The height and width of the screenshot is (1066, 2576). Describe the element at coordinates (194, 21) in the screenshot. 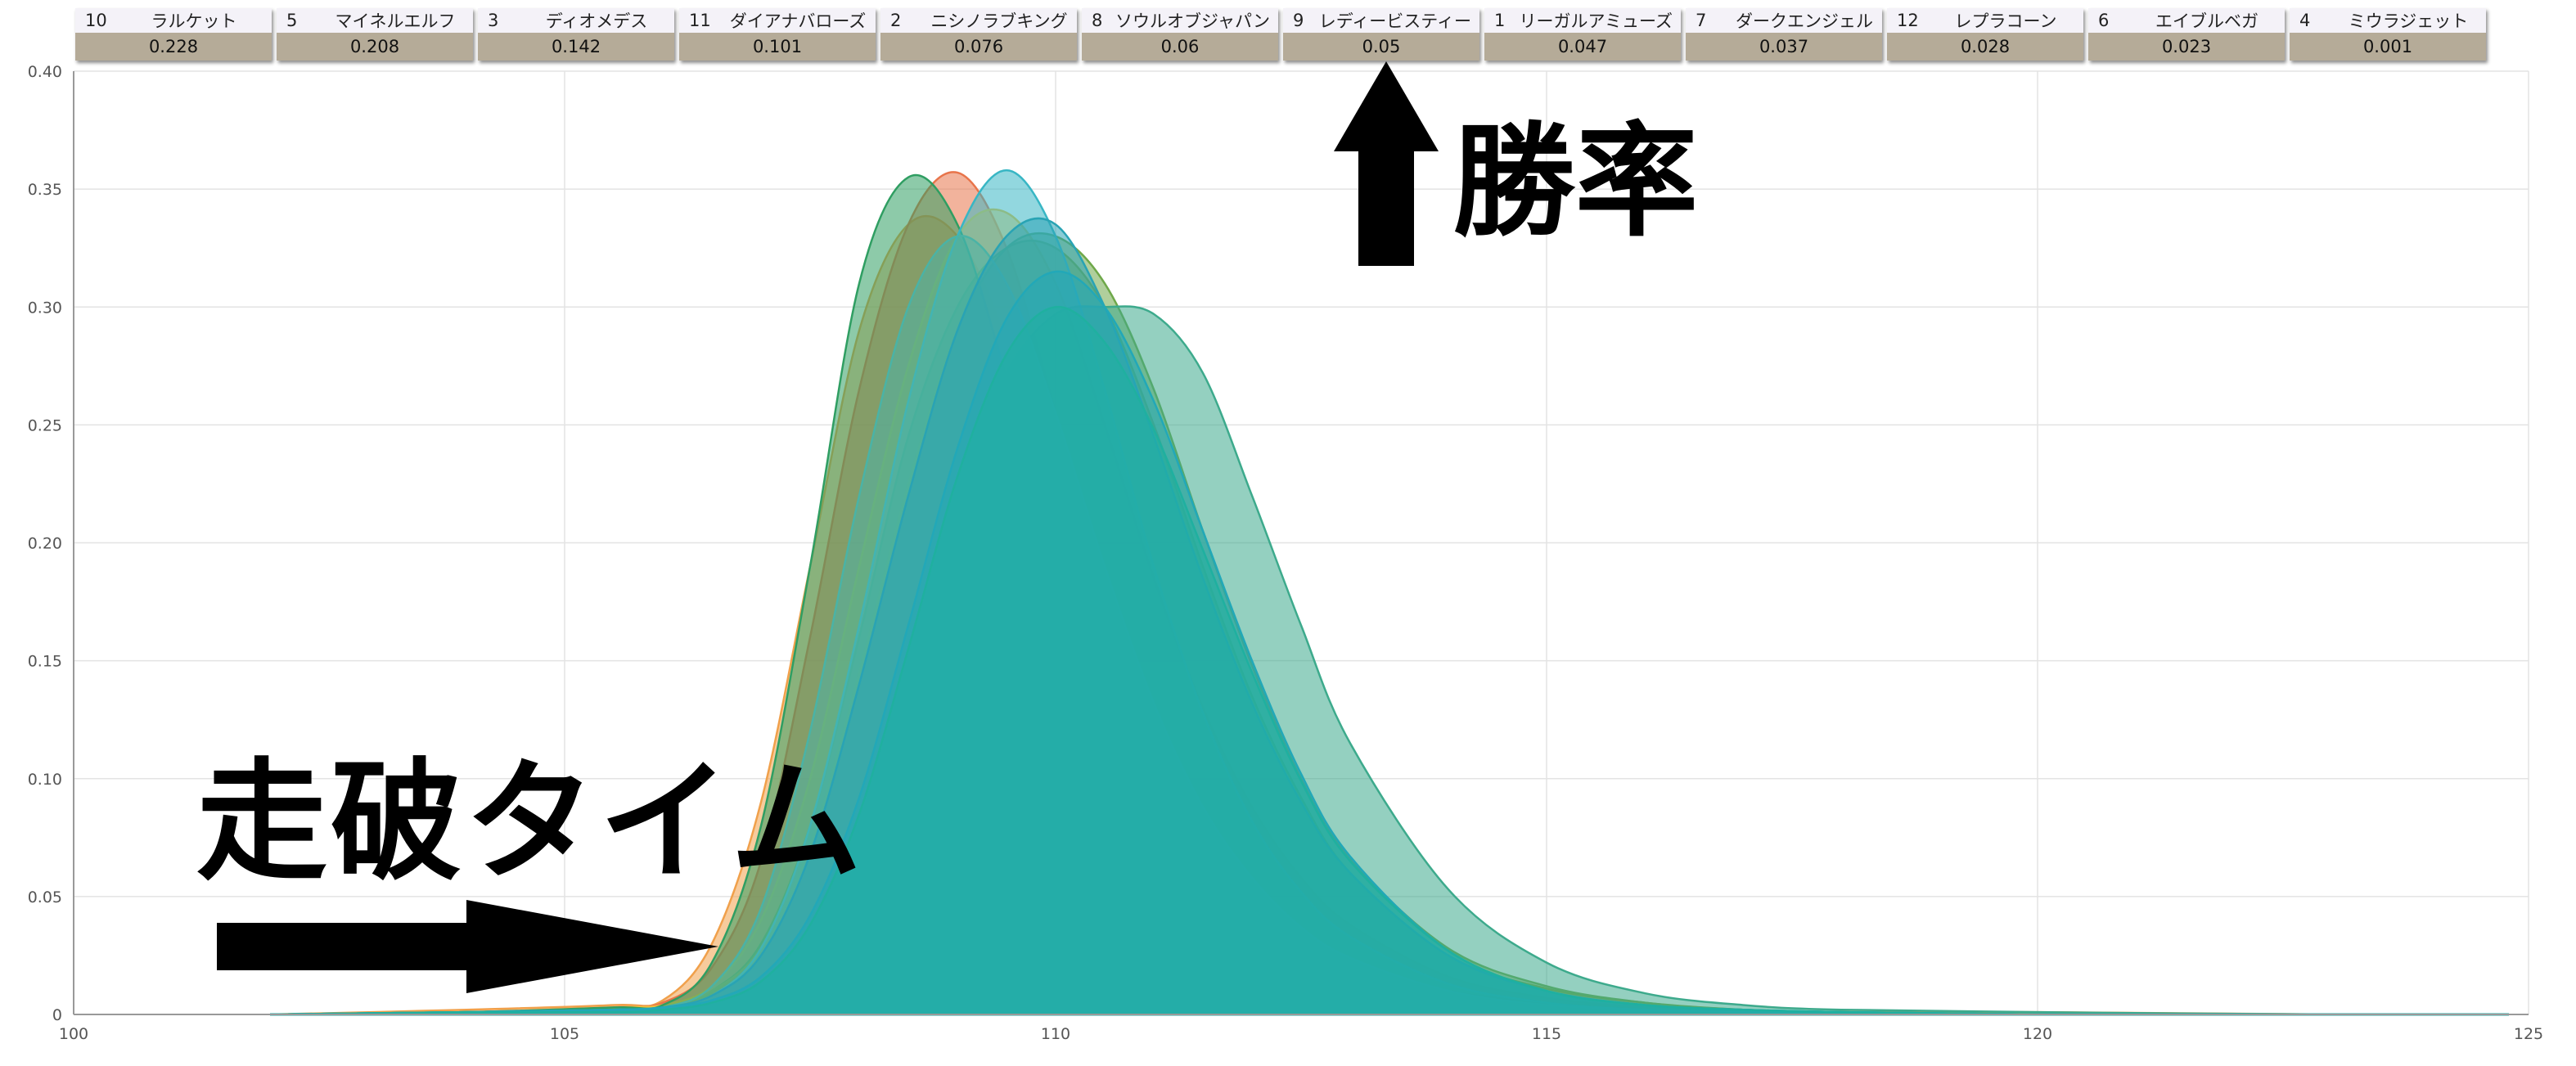

I see `legend-chip-name: ラルケット` at that location.